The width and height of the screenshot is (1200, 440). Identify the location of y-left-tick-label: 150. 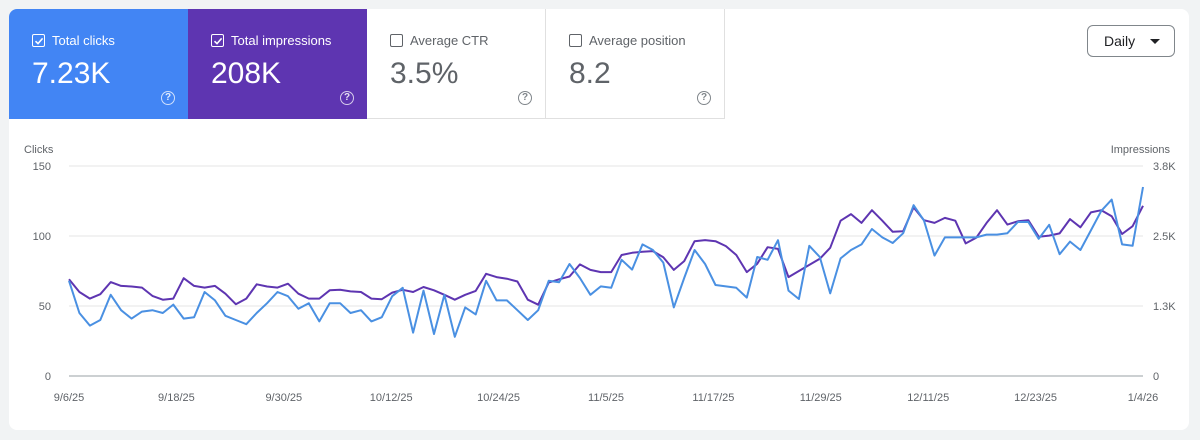
(42, 167).